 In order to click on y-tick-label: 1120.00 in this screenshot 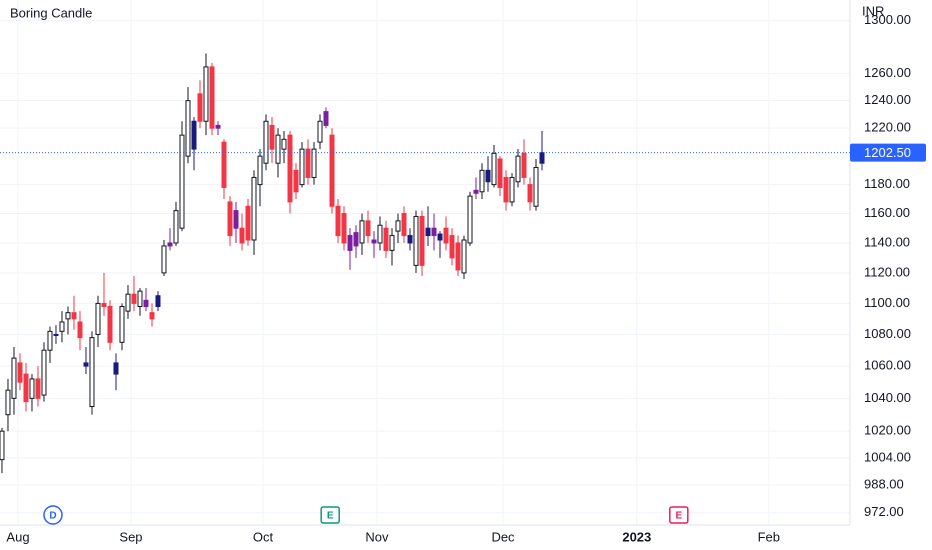, I will do `click(887, 271)`.